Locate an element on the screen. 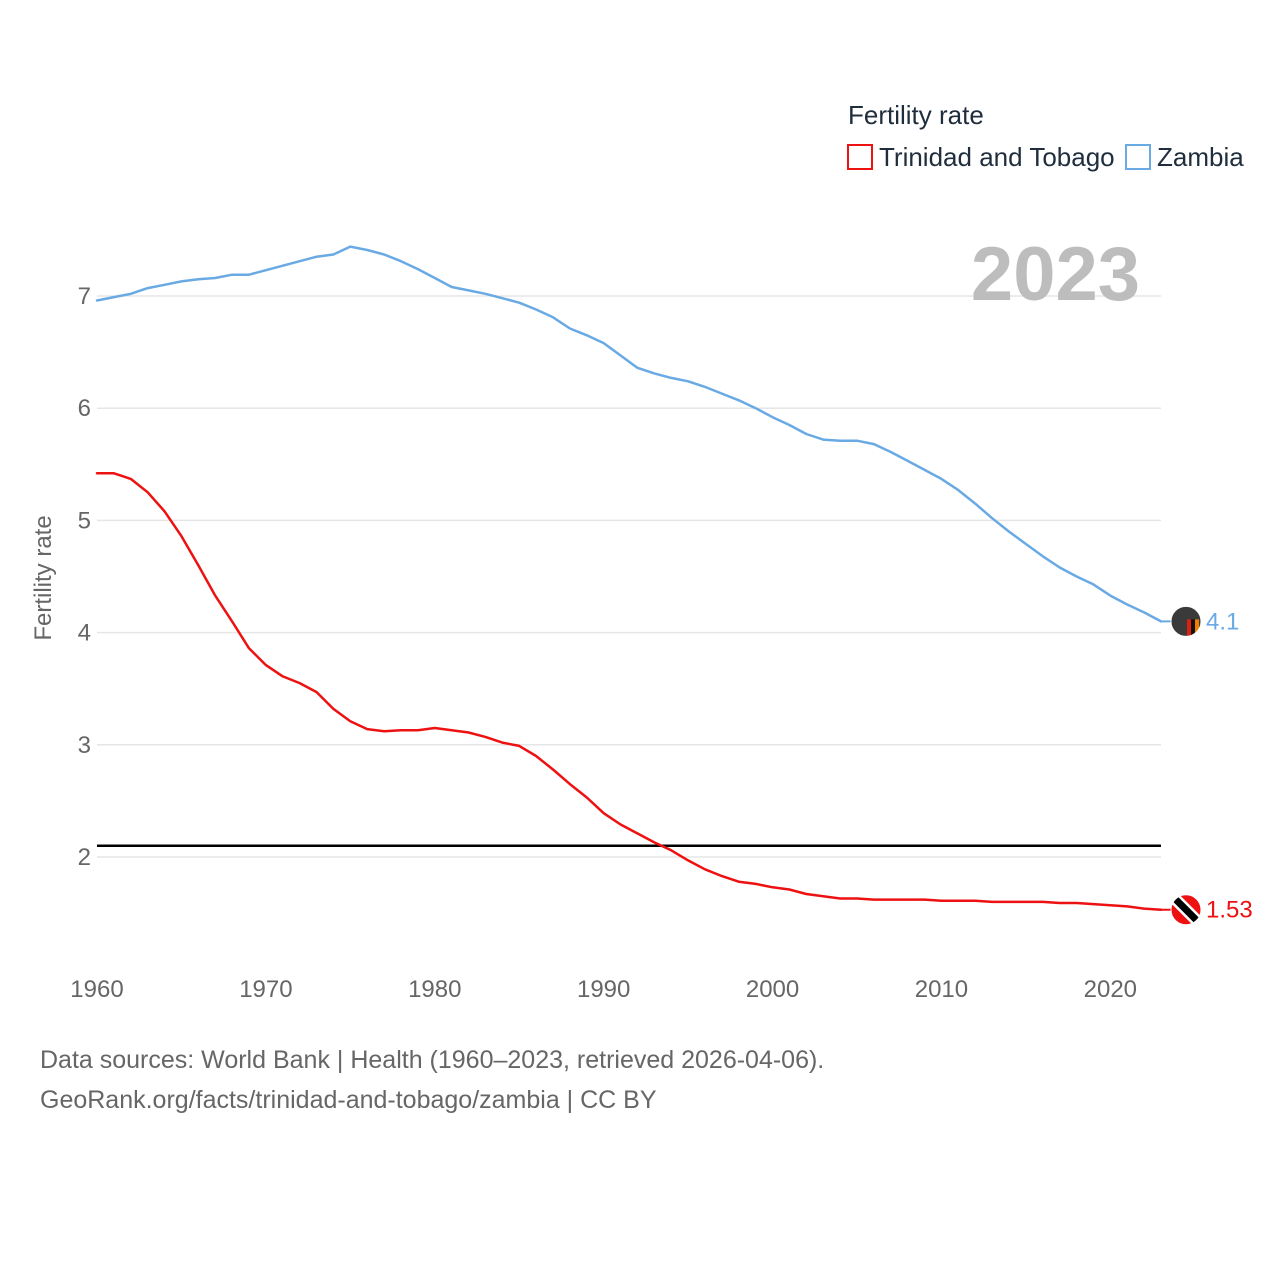 This screenshot has width=1280, height=1280. end-value-label-zambia: 4.1 is located at coordinates (1222, 621).